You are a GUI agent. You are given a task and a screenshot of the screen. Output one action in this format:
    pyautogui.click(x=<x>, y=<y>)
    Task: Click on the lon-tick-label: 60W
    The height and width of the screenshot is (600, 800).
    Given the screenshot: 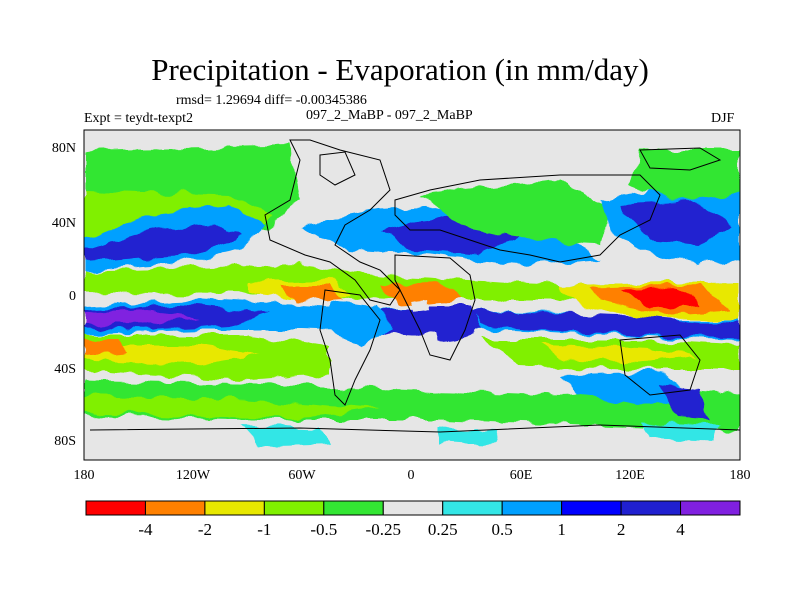 What is the action you would take?
    pyautogui.click(x=302, y=475)
    